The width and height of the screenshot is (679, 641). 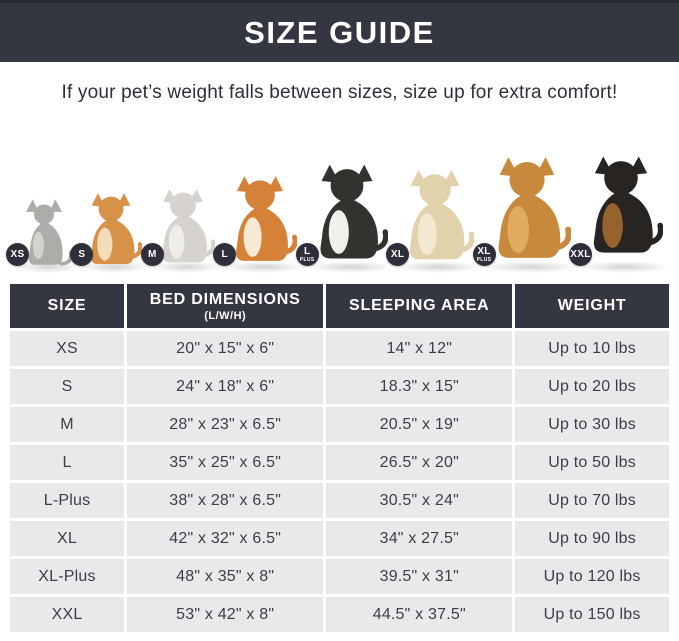 What do you see at coordinates (419, 424) in the screenshot?
I see `cell-sleeping-area: 20.5" x 19"` at bounding box center [419, 424].